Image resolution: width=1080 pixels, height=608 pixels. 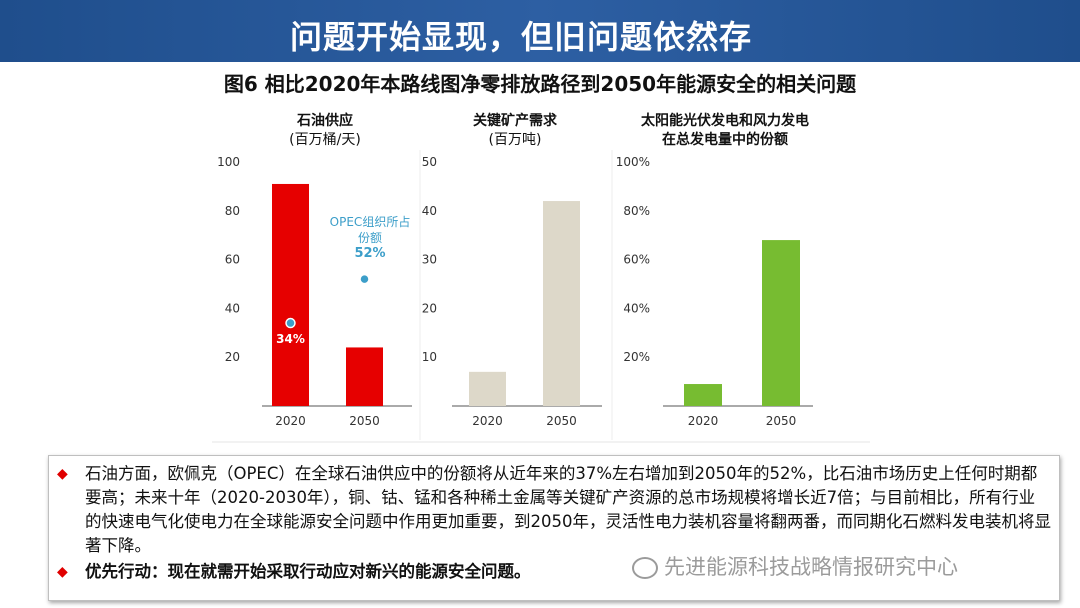 I want to click on y-tick-label: 10, so click(x=429, y=357).